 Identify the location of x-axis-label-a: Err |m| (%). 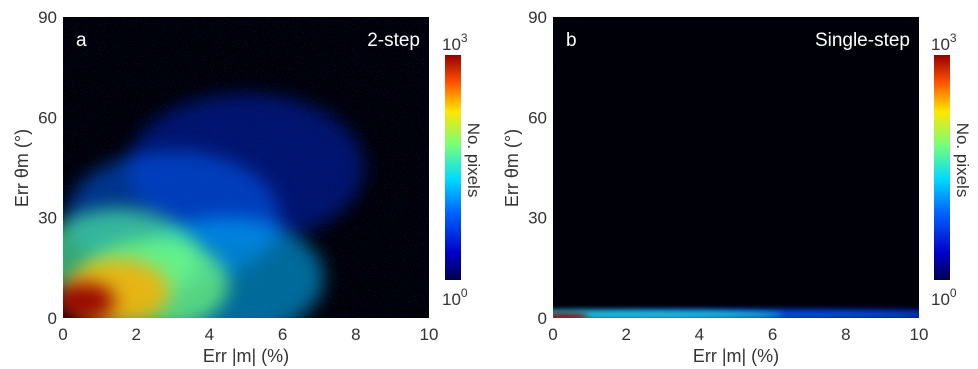
(246, 356).